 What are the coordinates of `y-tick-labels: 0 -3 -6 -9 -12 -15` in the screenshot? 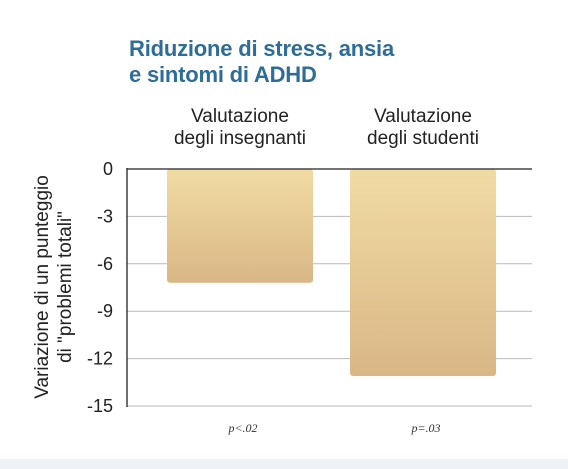 It's located at (100, 287).